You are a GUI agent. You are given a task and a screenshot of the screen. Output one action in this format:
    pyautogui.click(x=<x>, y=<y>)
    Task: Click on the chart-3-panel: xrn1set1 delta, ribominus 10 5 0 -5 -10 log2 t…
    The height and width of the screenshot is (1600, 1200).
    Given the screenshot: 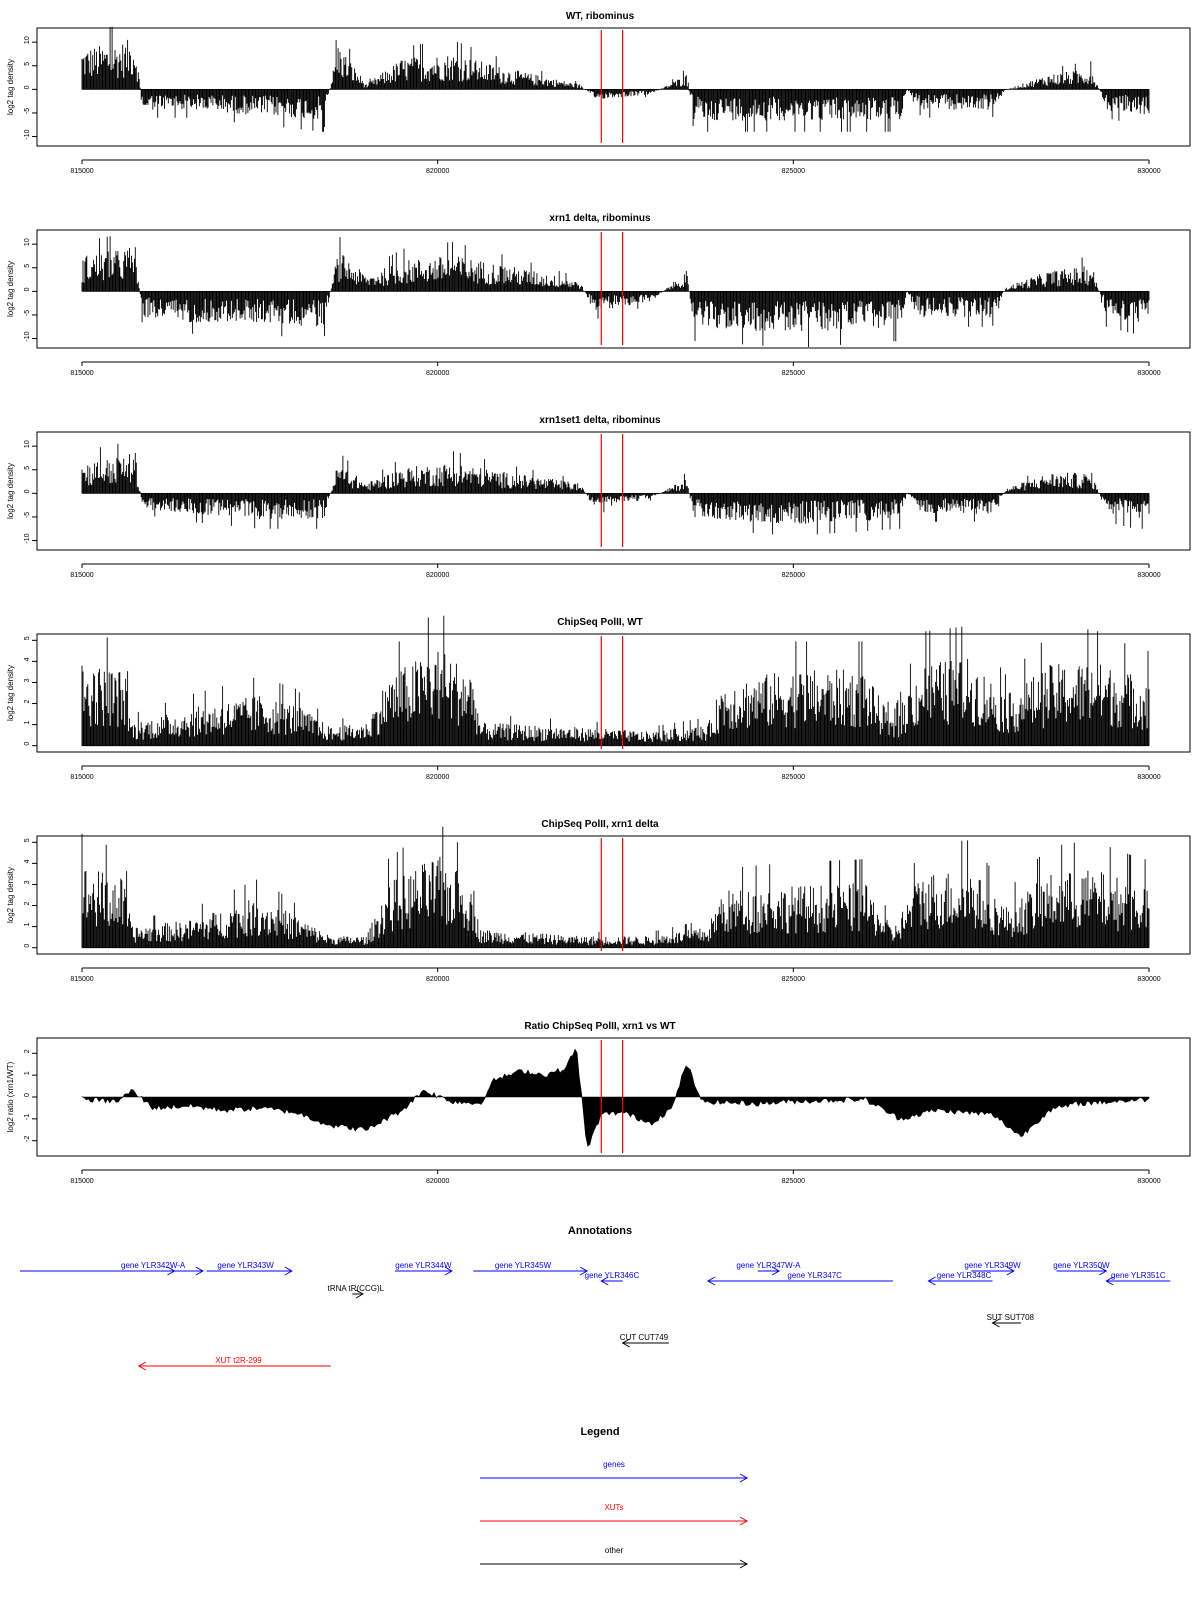 What is the action you would take?
    pyautogui.click(x=598, y=497)
    